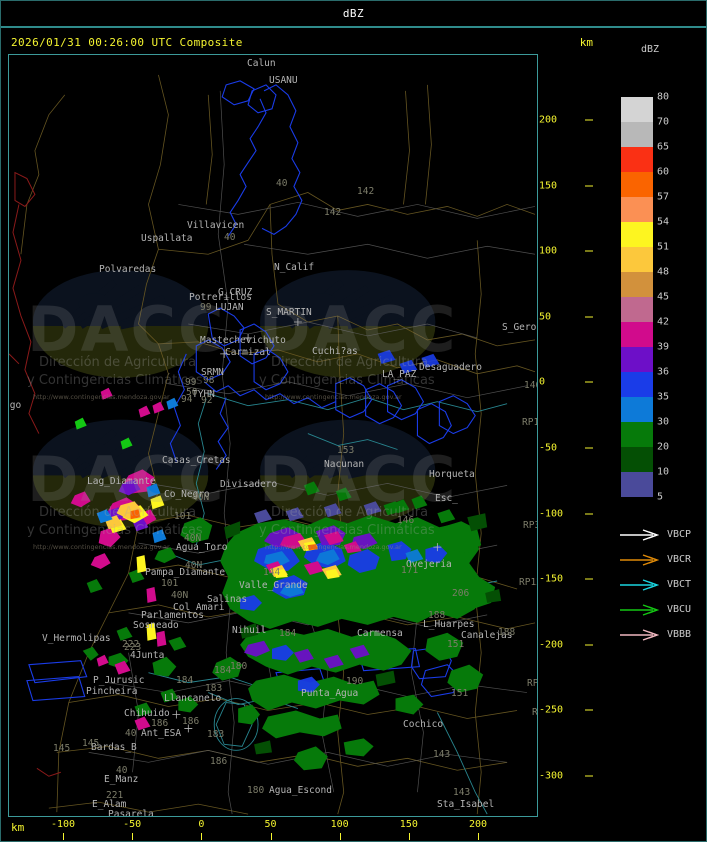 This screenshot has width=707, height=842. I want to click on y-axis-tick-label: -300, so click(551, 776).